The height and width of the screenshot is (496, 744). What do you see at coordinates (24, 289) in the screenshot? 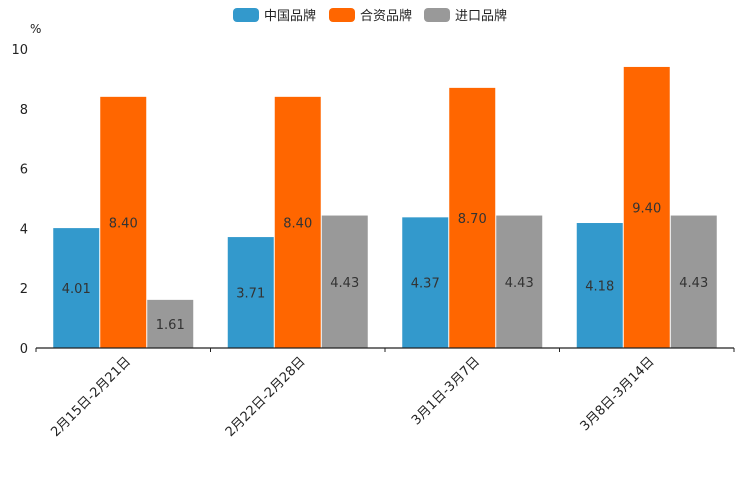
I see `y-tick-label-1: 2` at bounding box center [24, 289].